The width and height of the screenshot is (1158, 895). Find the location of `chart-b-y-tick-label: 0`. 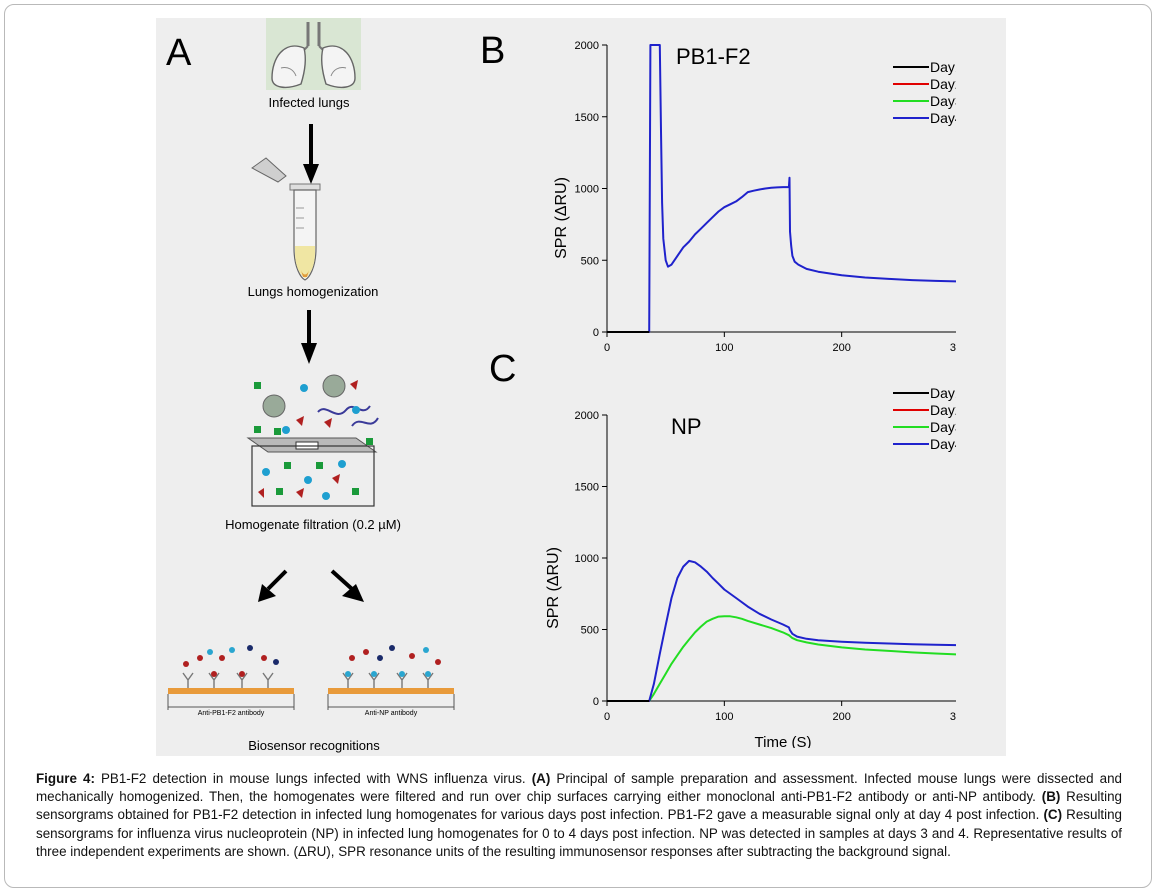

chart-b-y-tick-label: 0 is located at coordinates (596, 333).